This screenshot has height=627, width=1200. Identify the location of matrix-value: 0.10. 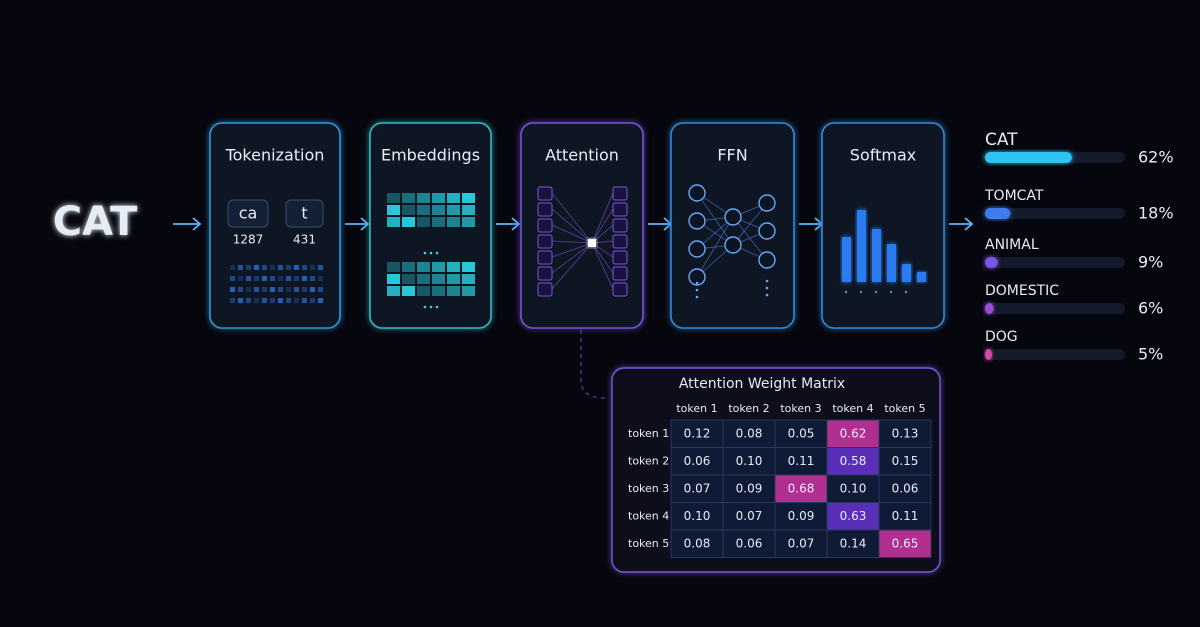
(853, 488).